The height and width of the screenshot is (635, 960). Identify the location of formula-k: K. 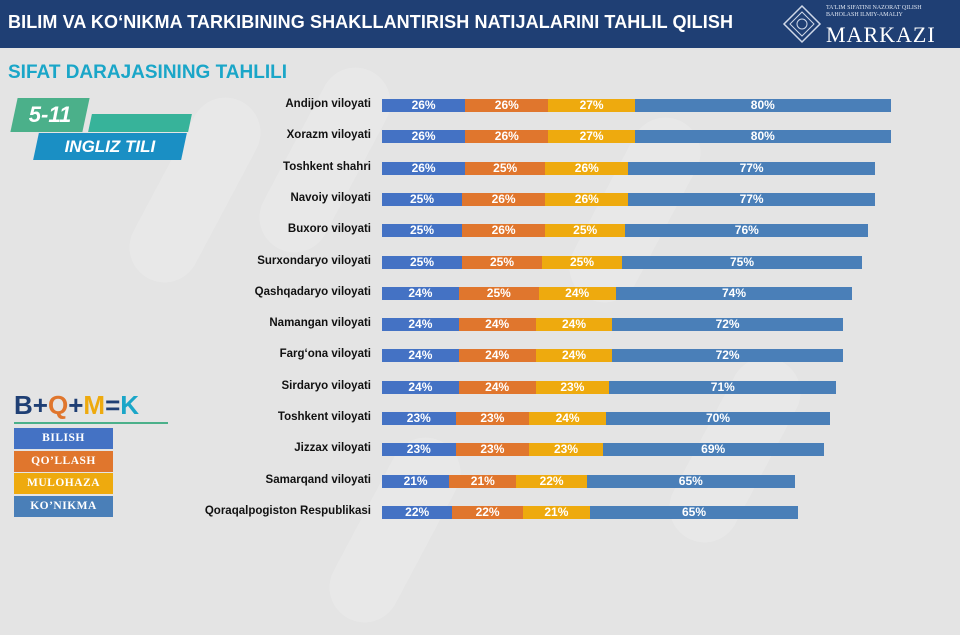
(130, 405).